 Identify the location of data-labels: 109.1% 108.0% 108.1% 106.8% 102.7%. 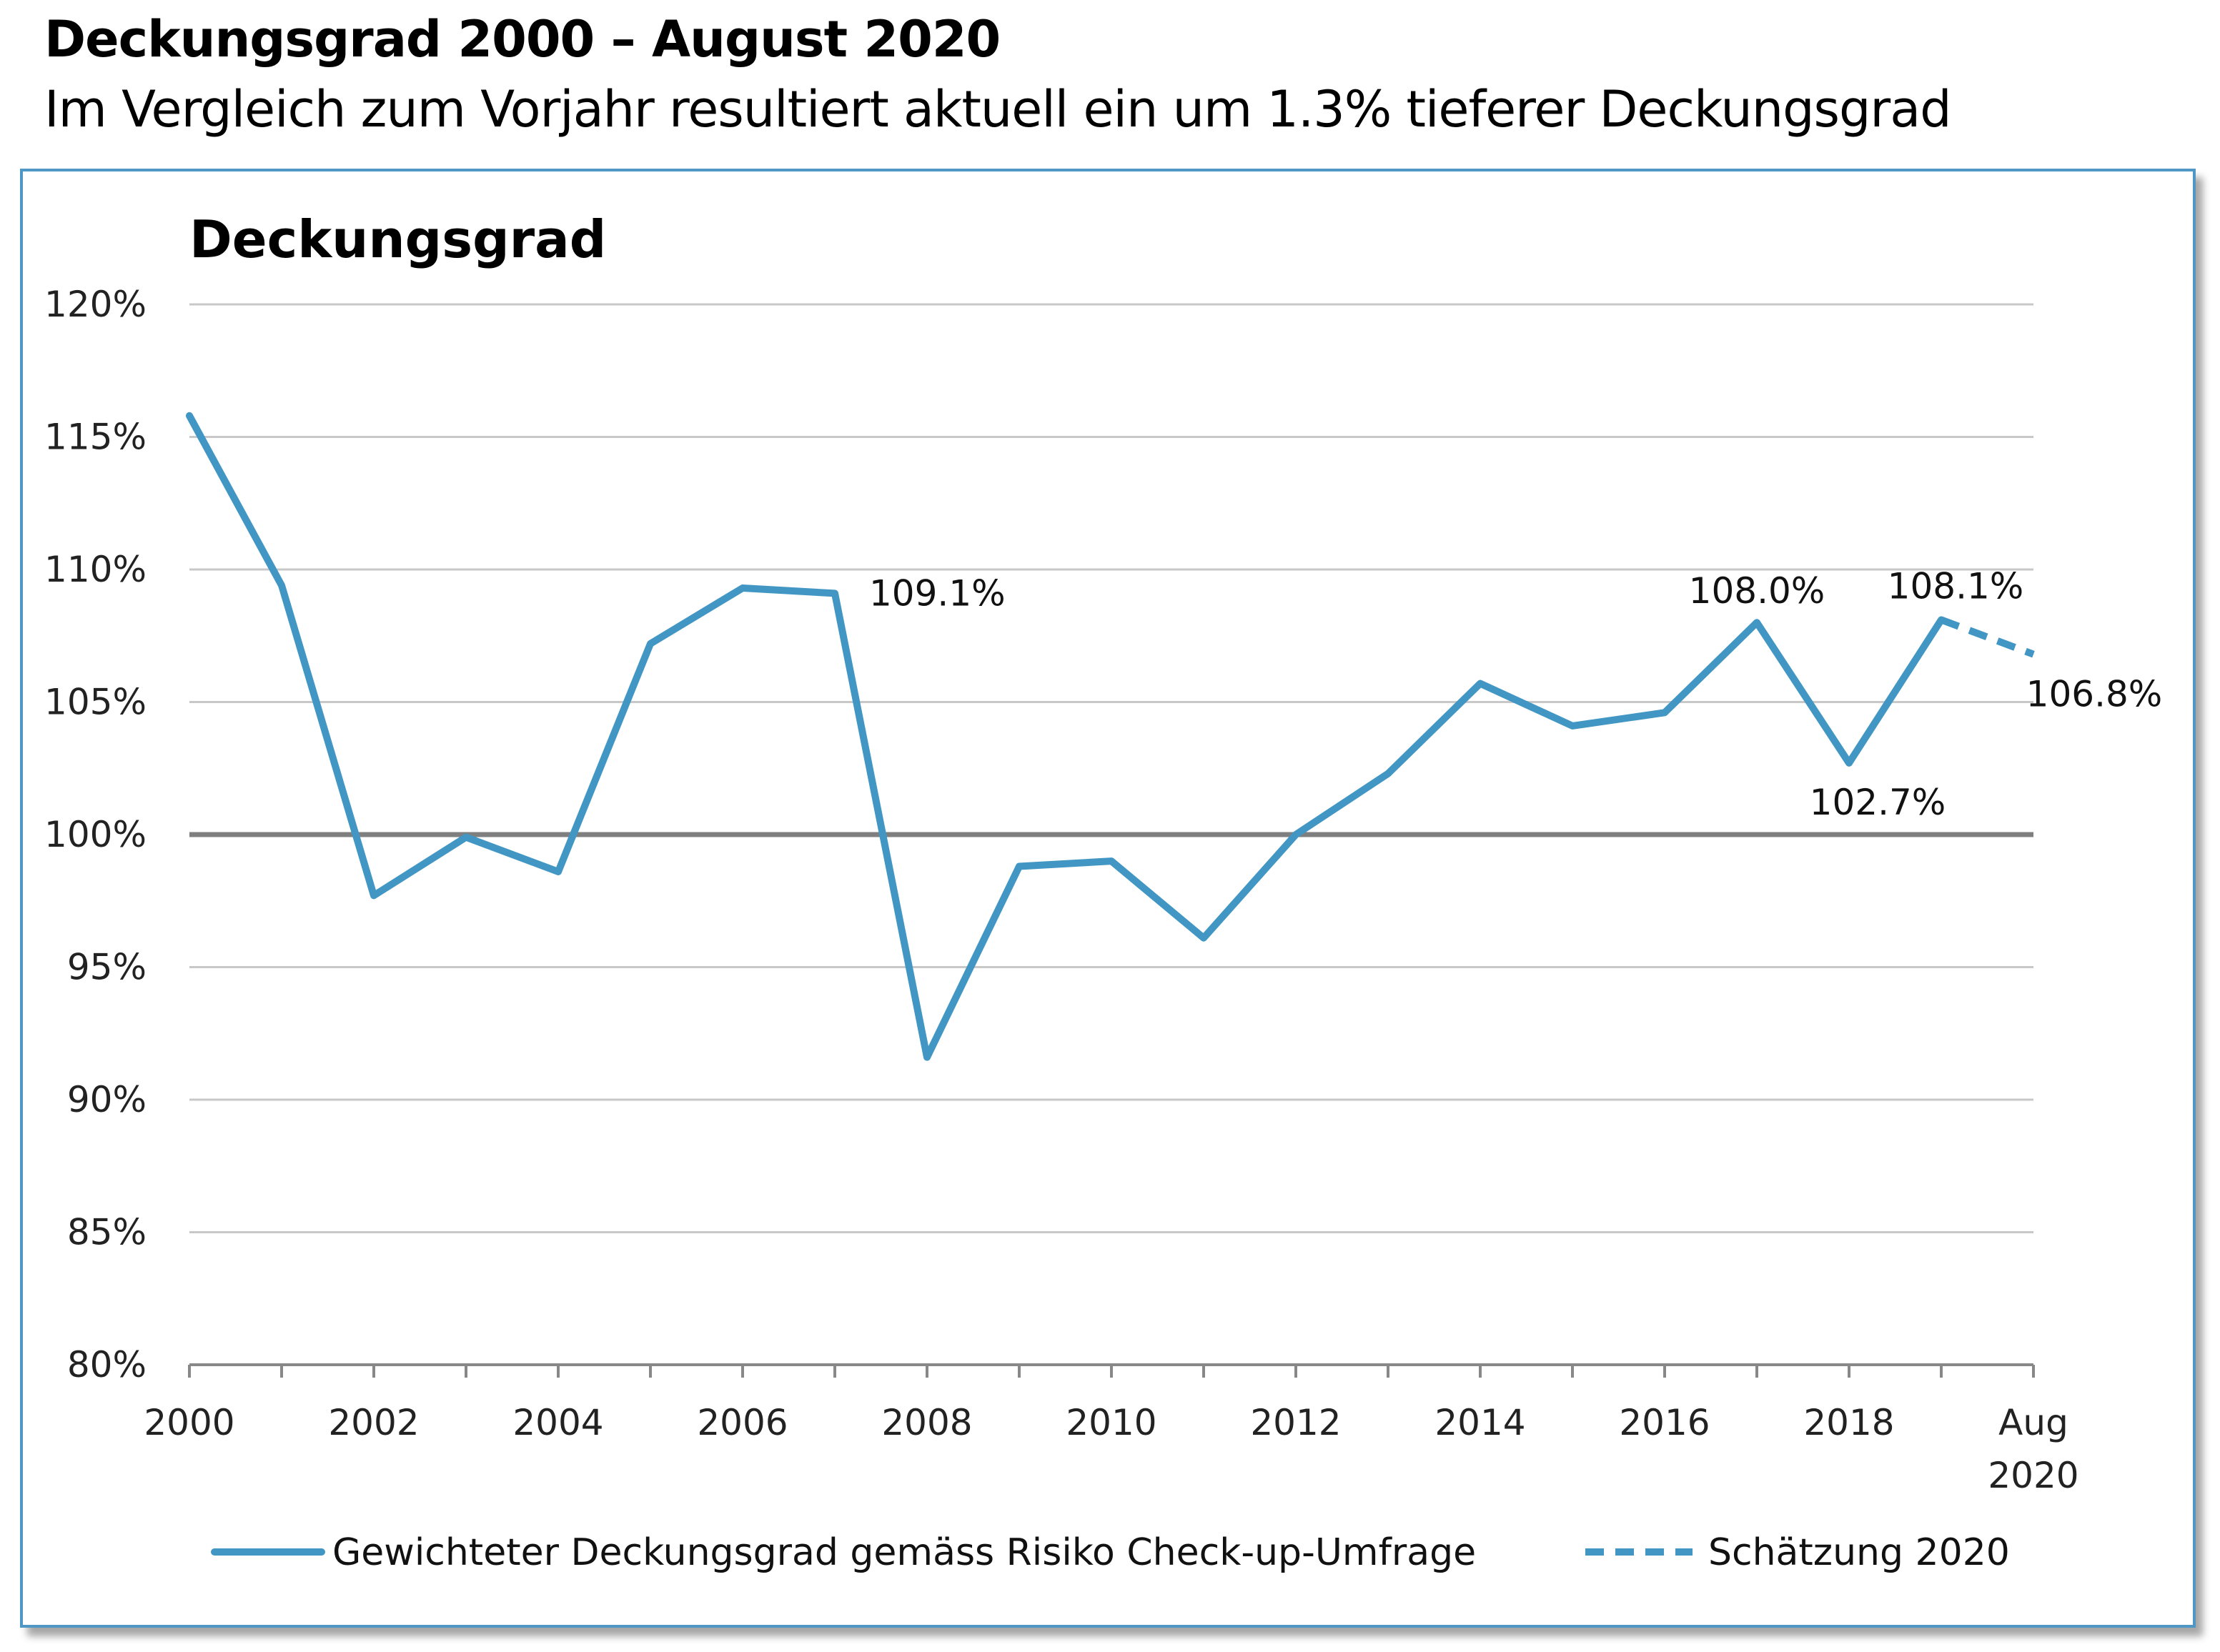
(1515, 693).